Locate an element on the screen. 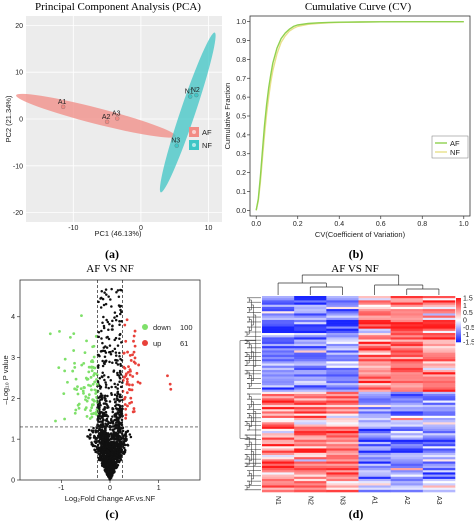  heatmap-colorbar-tick-label: -0.5 is located at coordinates (468, 328).